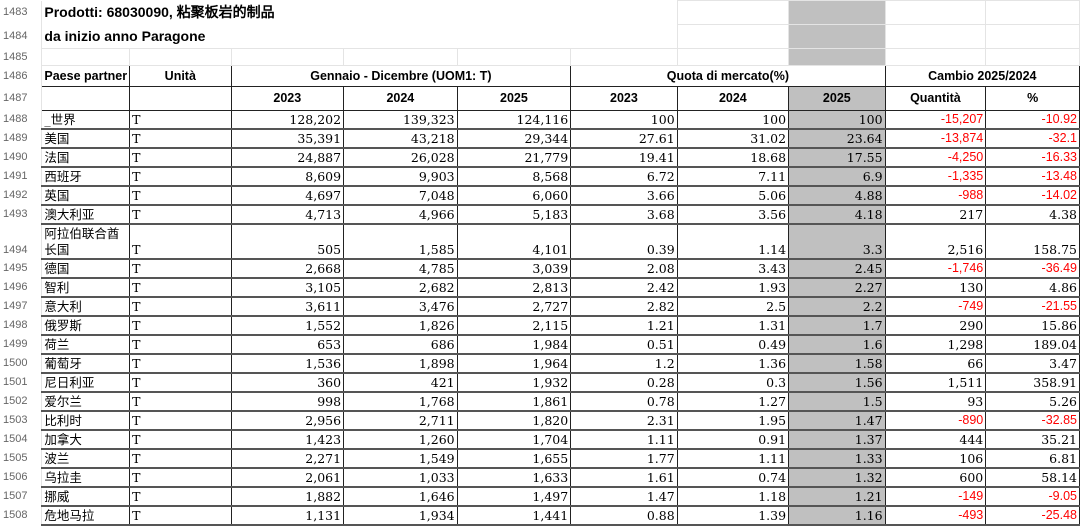 The height and width of the screenshot is (526, 1080). What do you see at coordinates (514, 269) in the screenshot?
I see `qty-2025-cell: 3,039` at bounding box center [514, 269].